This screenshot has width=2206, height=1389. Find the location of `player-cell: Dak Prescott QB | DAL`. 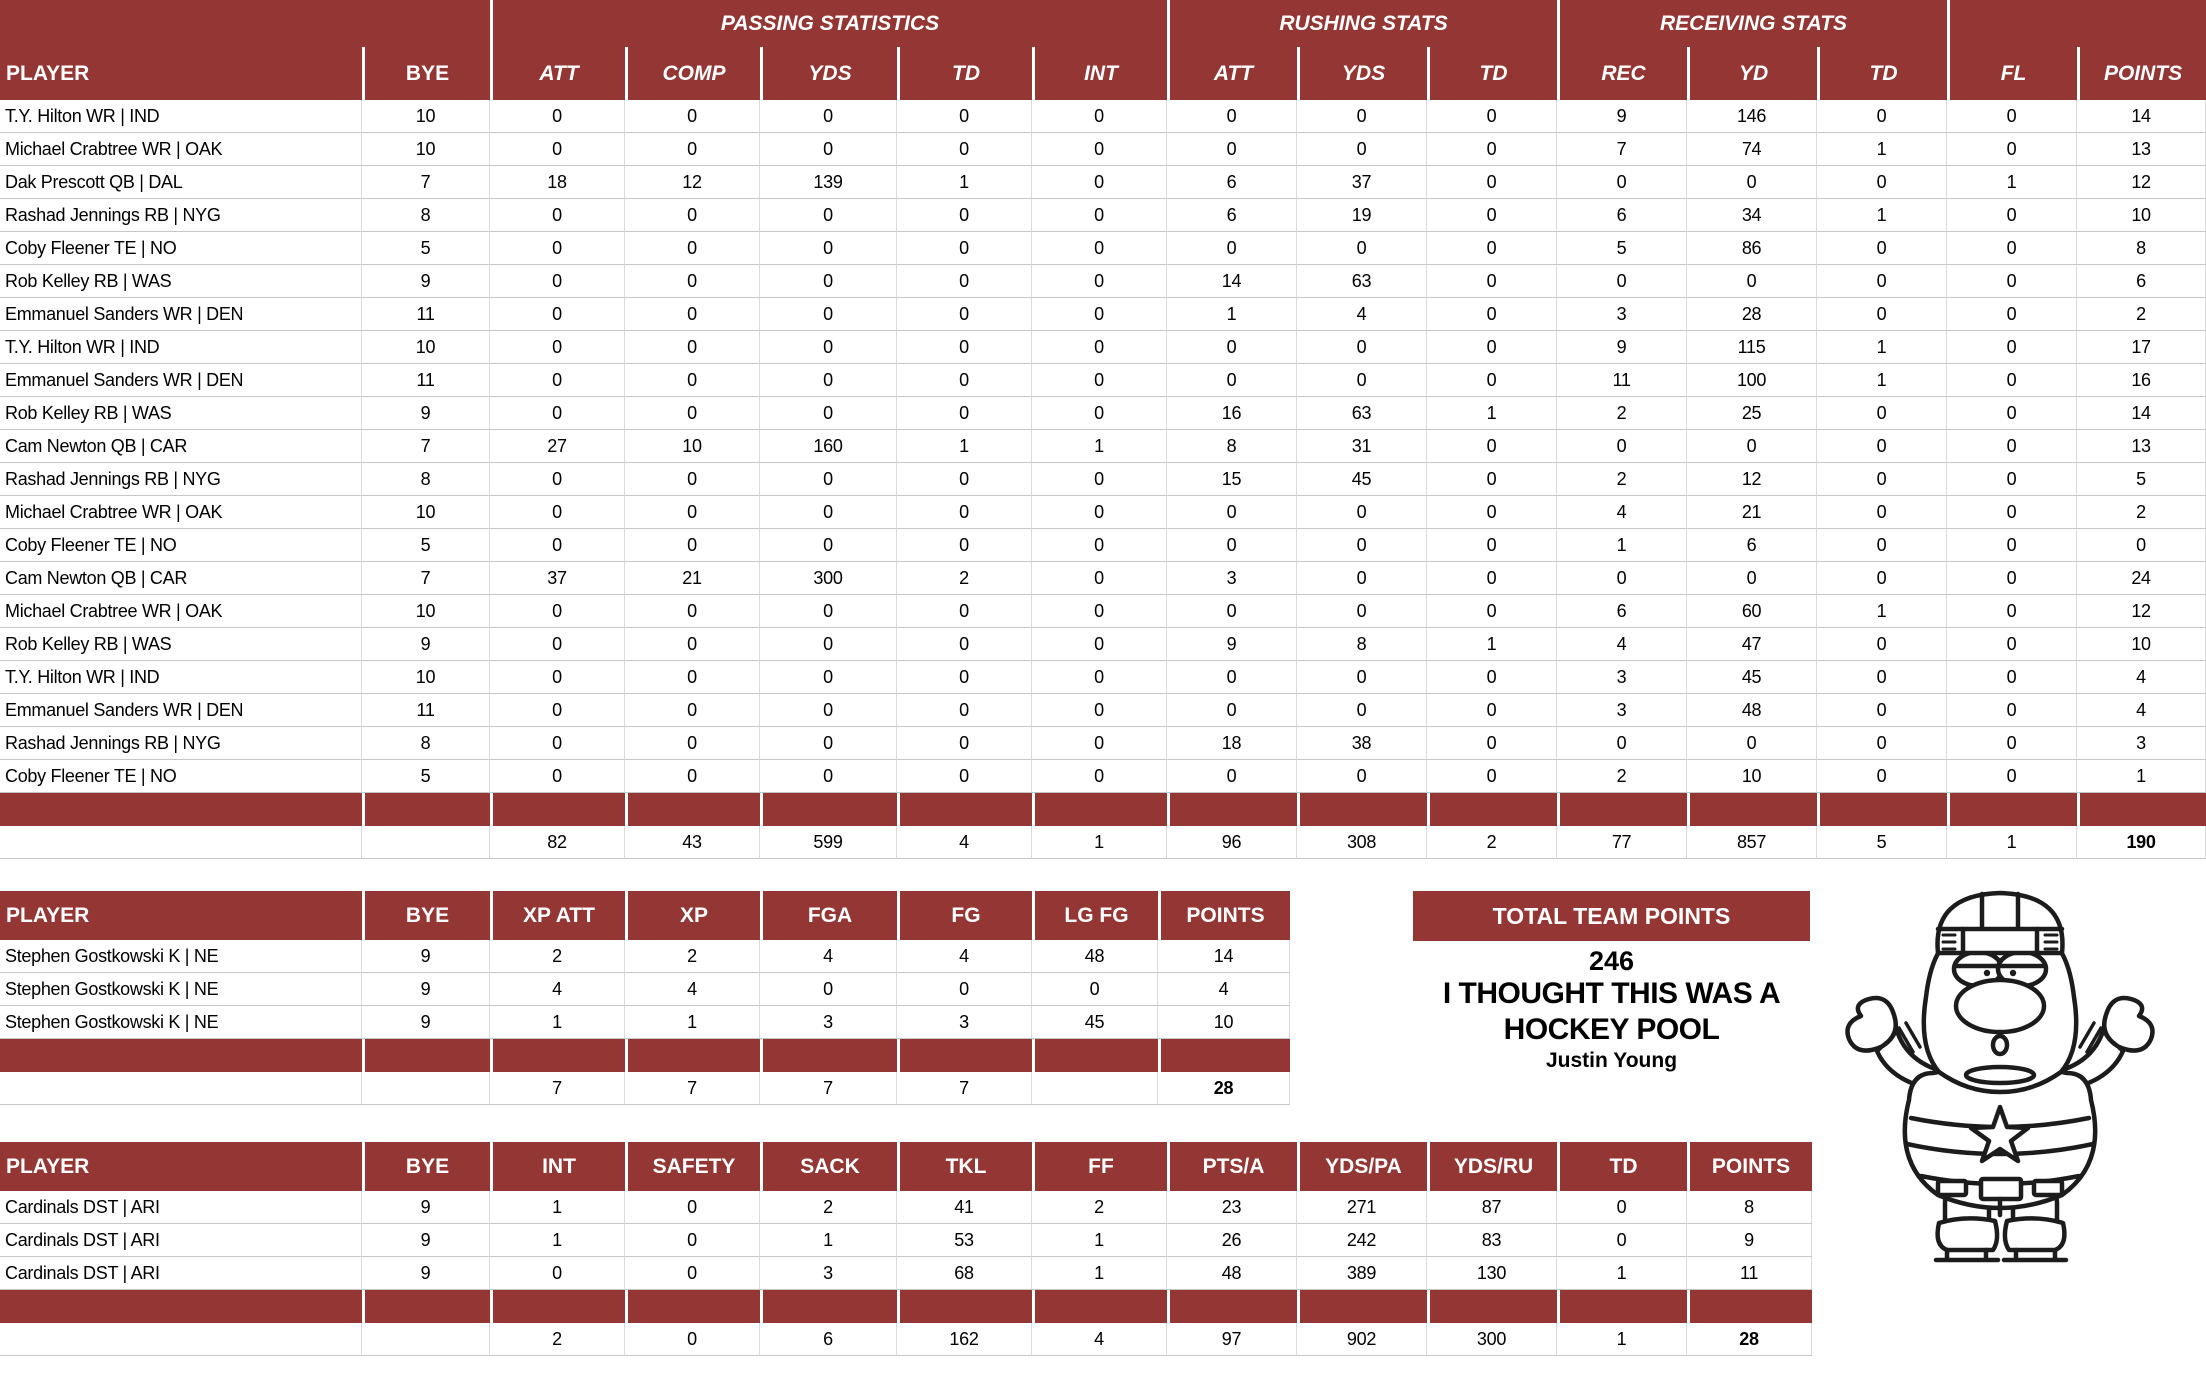

player-cell: Dak Prescott QB | DAL is located at coordinates (181, 182).